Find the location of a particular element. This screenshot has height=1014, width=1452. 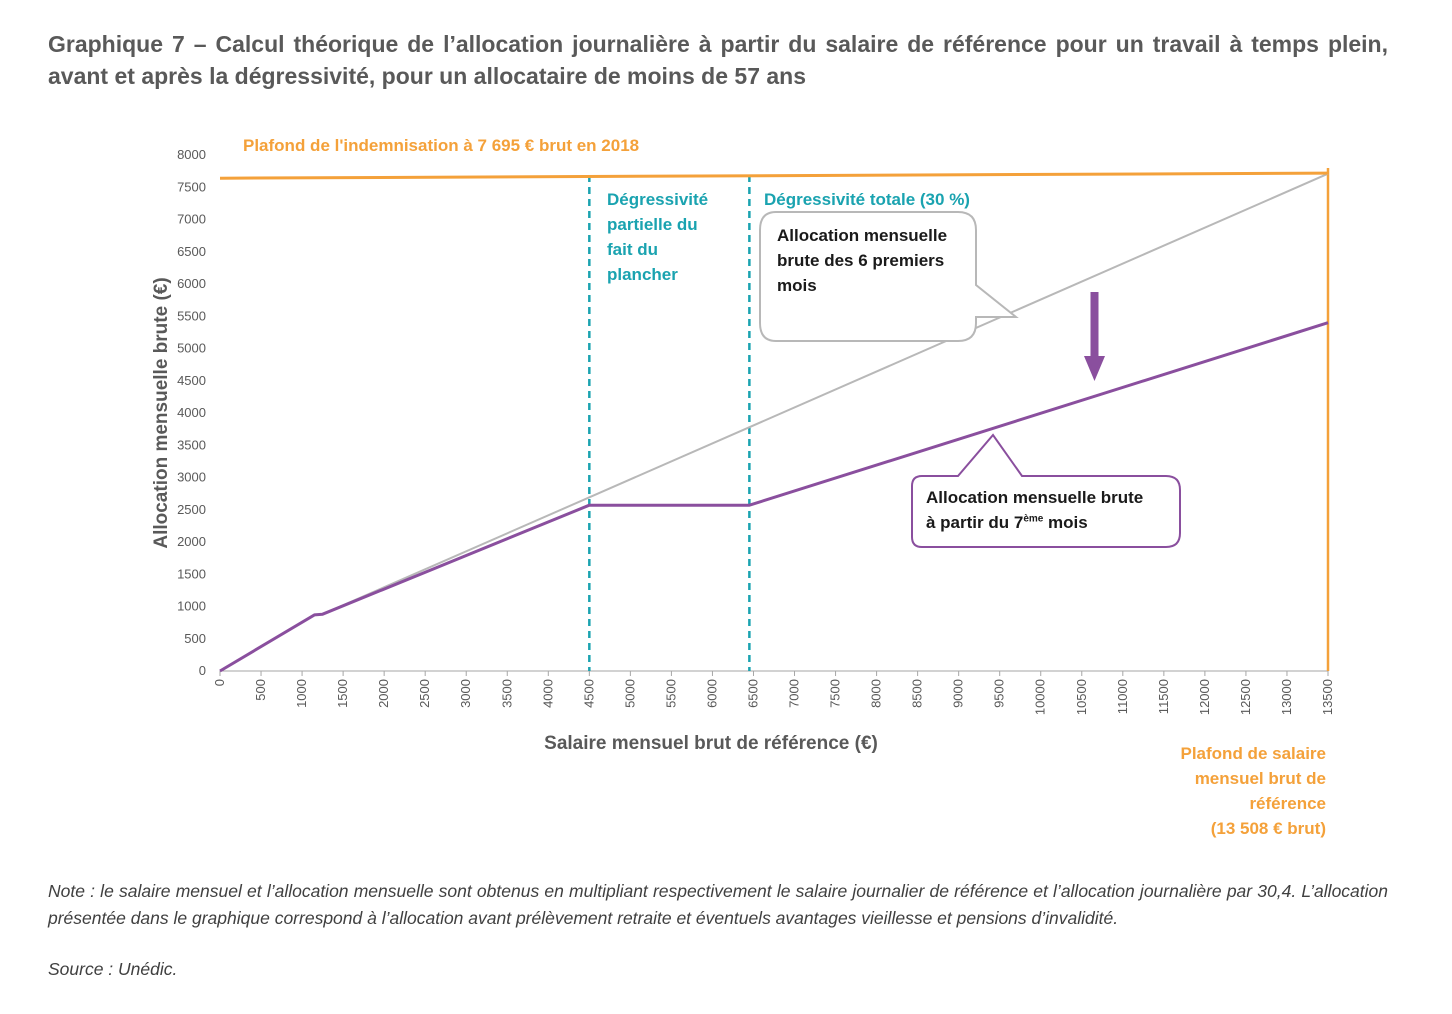

degressivite-partielle-line-2: partielle du is located at coordinates (652, 224).